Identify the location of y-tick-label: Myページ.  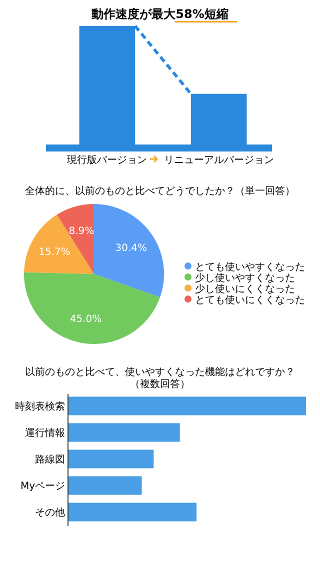
(42, 486).